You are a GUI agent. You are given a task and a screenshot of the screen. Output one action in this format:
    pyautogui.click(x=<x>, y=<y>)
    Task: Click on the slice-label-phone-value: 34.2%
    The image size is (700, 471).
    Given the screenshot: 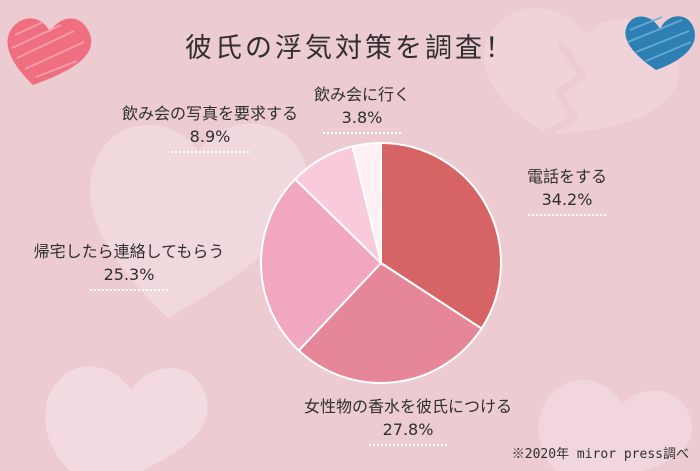 What is the action you would take?
    pyautogui.click(x=567, y=203)
    